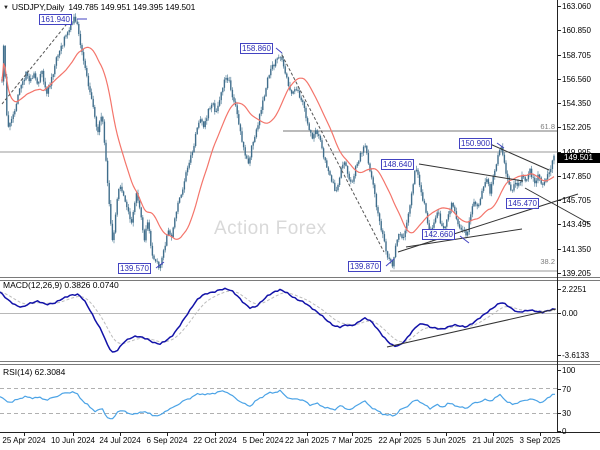 The width and height of the screenshot is (600, 450). What do you see at coordinates (34, 372) in the screenshot?
I see `rsi-title: RSI(14) 62.3084` at bounding box center [34, 372].